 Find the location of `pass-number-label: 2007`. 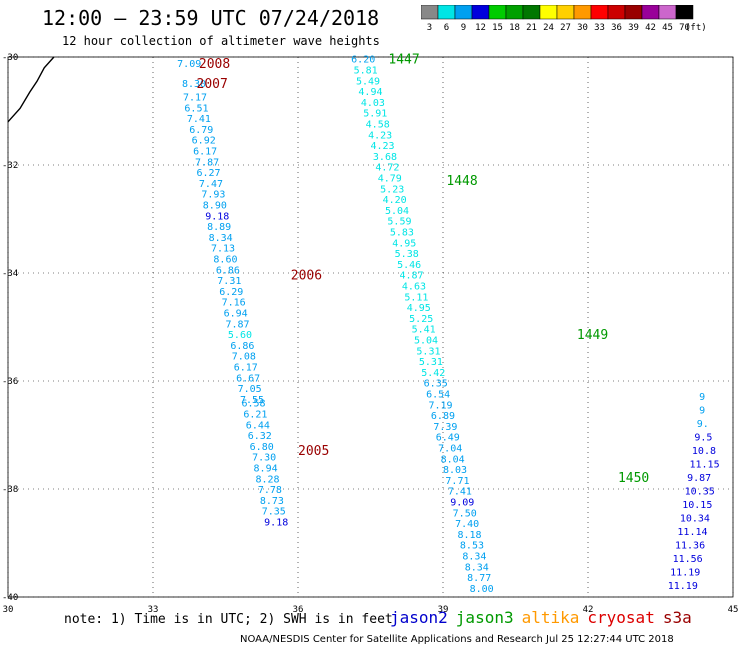

pass-number-label: 2007 is located at coordinates (212, 84).